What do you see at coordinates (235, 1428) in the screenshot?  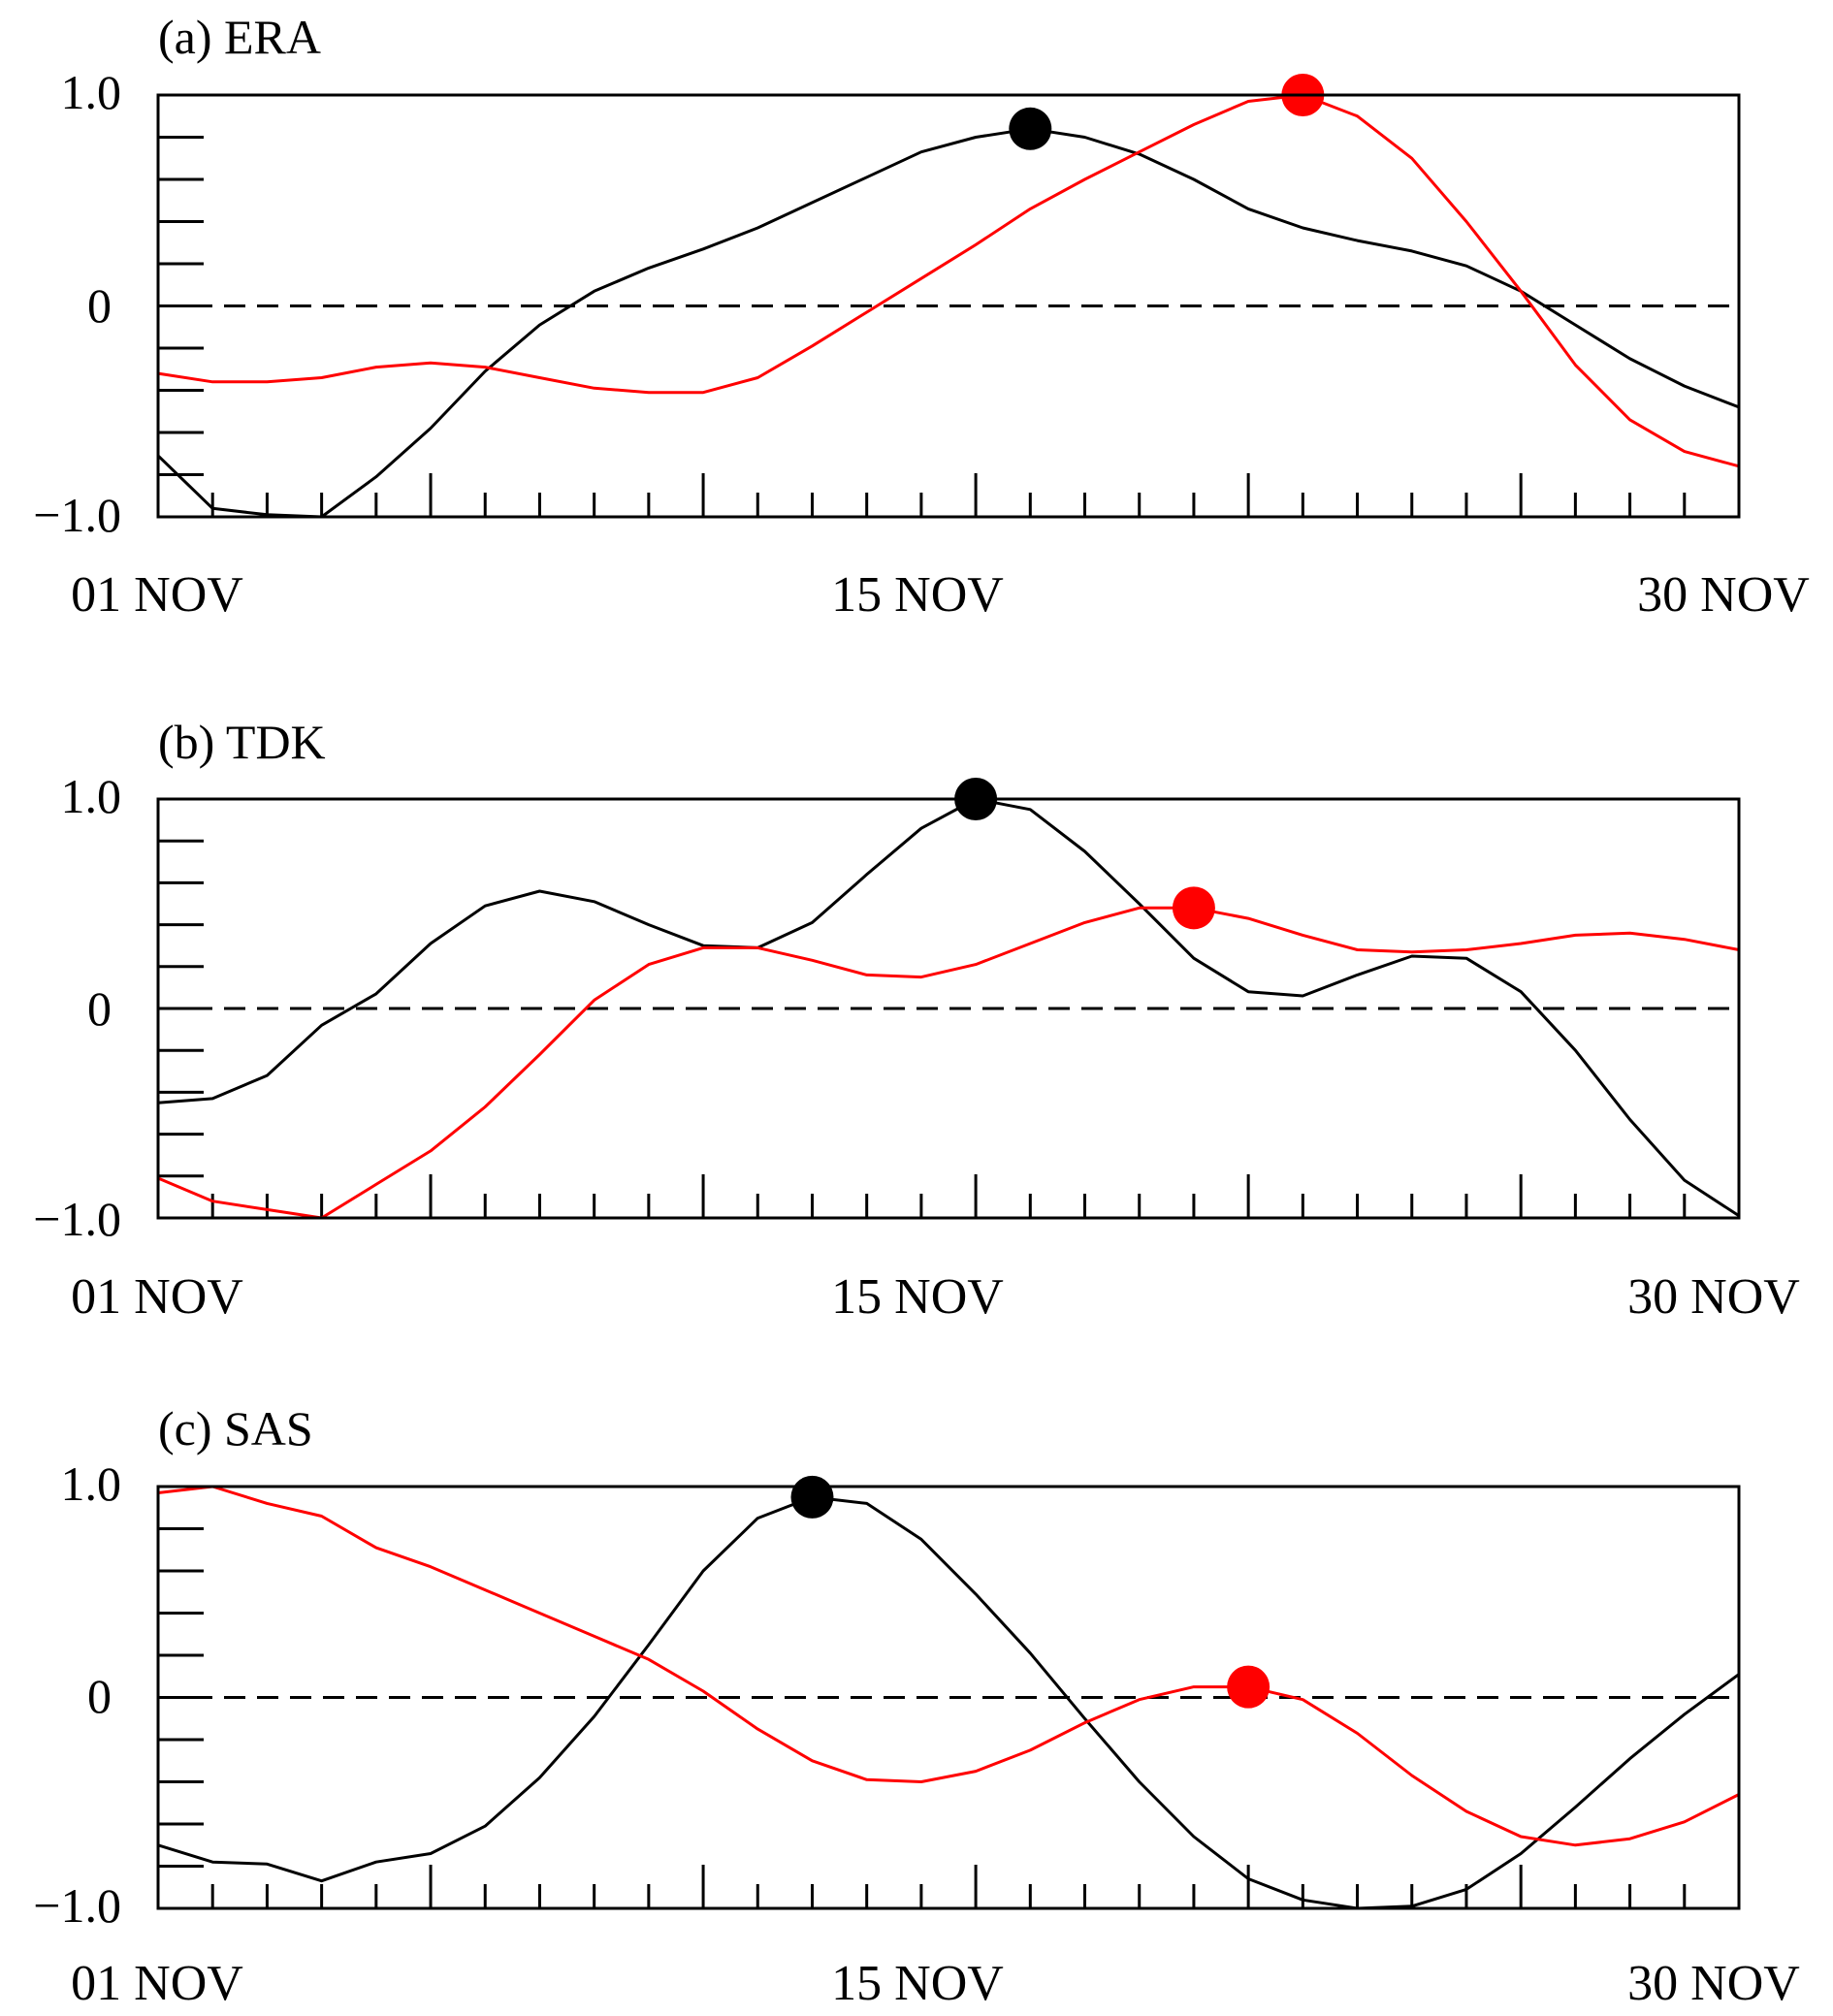 I see `panel-title: (c) SAS` at bounding box center [235, 1428].